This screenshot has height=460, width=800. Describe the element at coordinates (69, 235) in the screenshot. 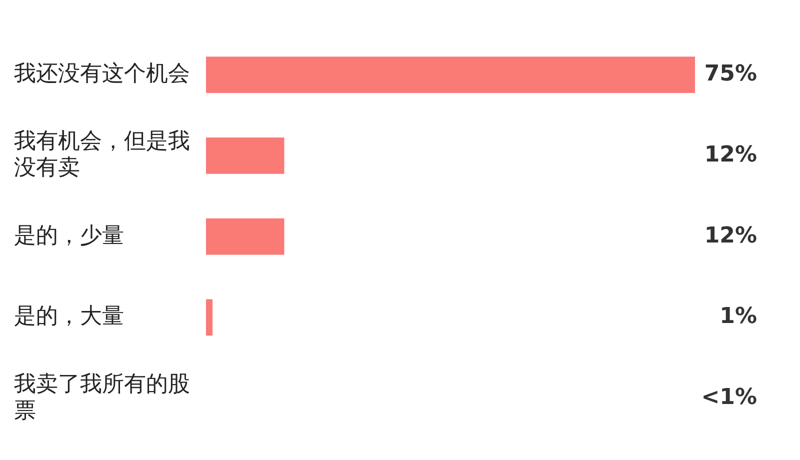

I see `y-tick-label: 是的，少量` at that location.